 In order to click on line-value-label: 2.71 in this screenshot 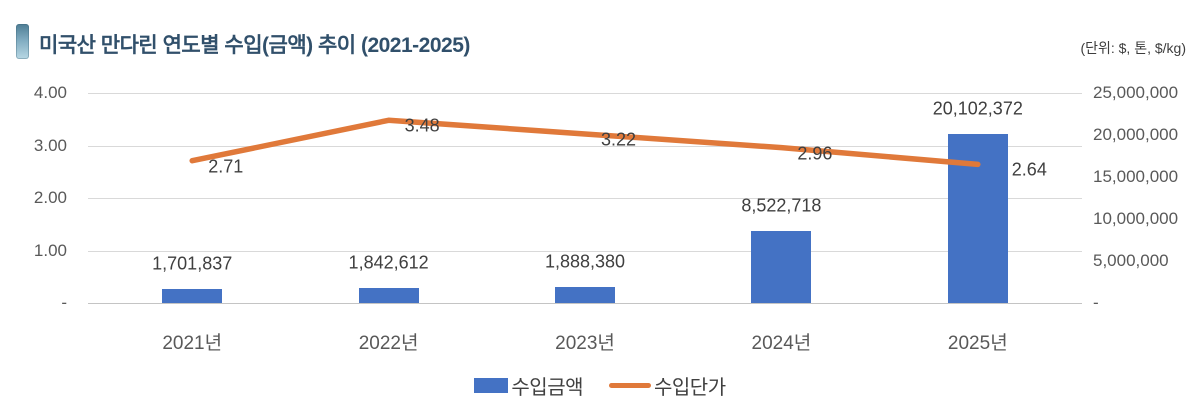, I will do `click(226, 166)`.